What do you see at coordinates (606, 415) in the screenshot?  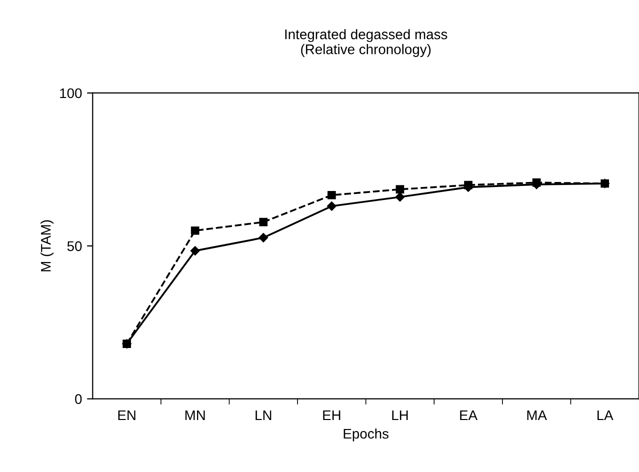 I see `x-tick-label: LA` at bounding box center [606, 415].